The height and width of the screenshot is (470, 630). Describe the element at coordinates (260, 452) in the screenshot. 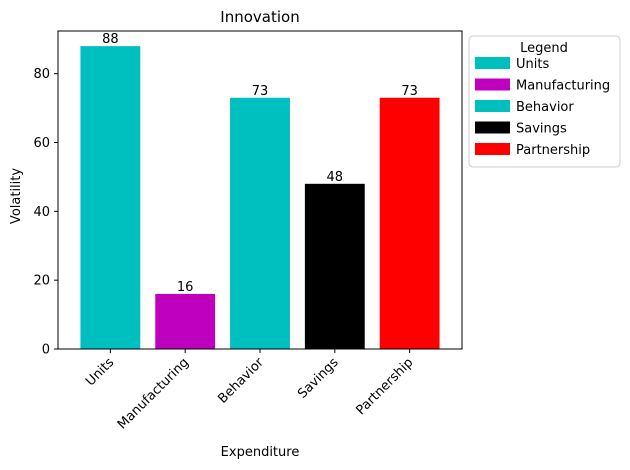

I see `x-axis-label: Expenditure` at that location.